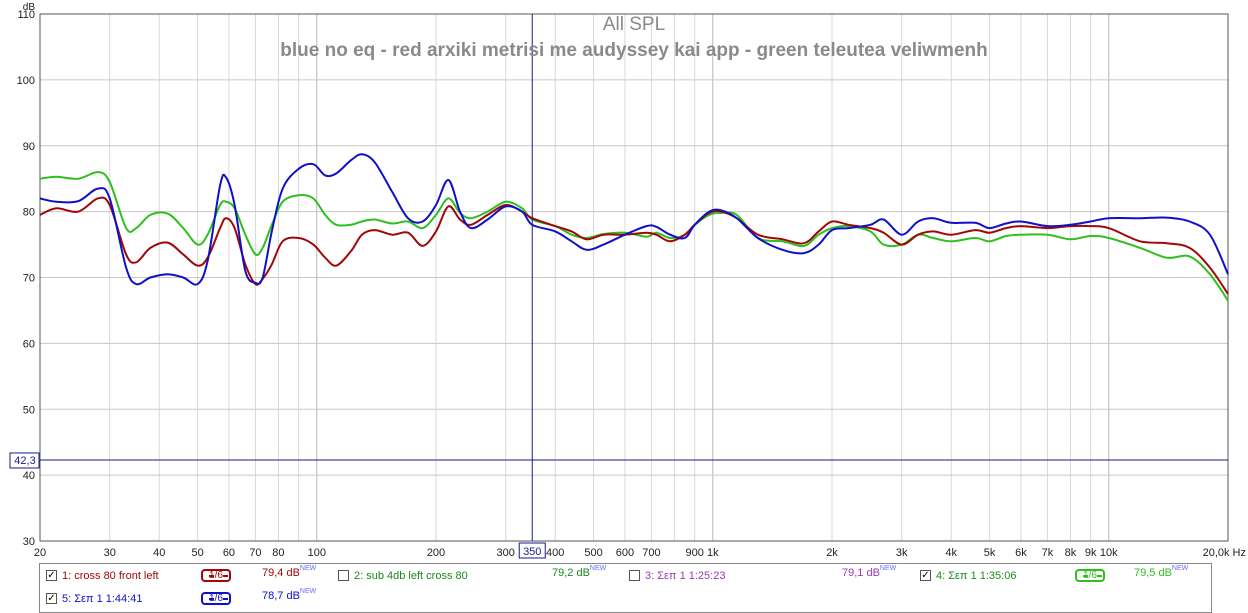  I want to click on x-tick-label: 8k, so click(1071, 553).